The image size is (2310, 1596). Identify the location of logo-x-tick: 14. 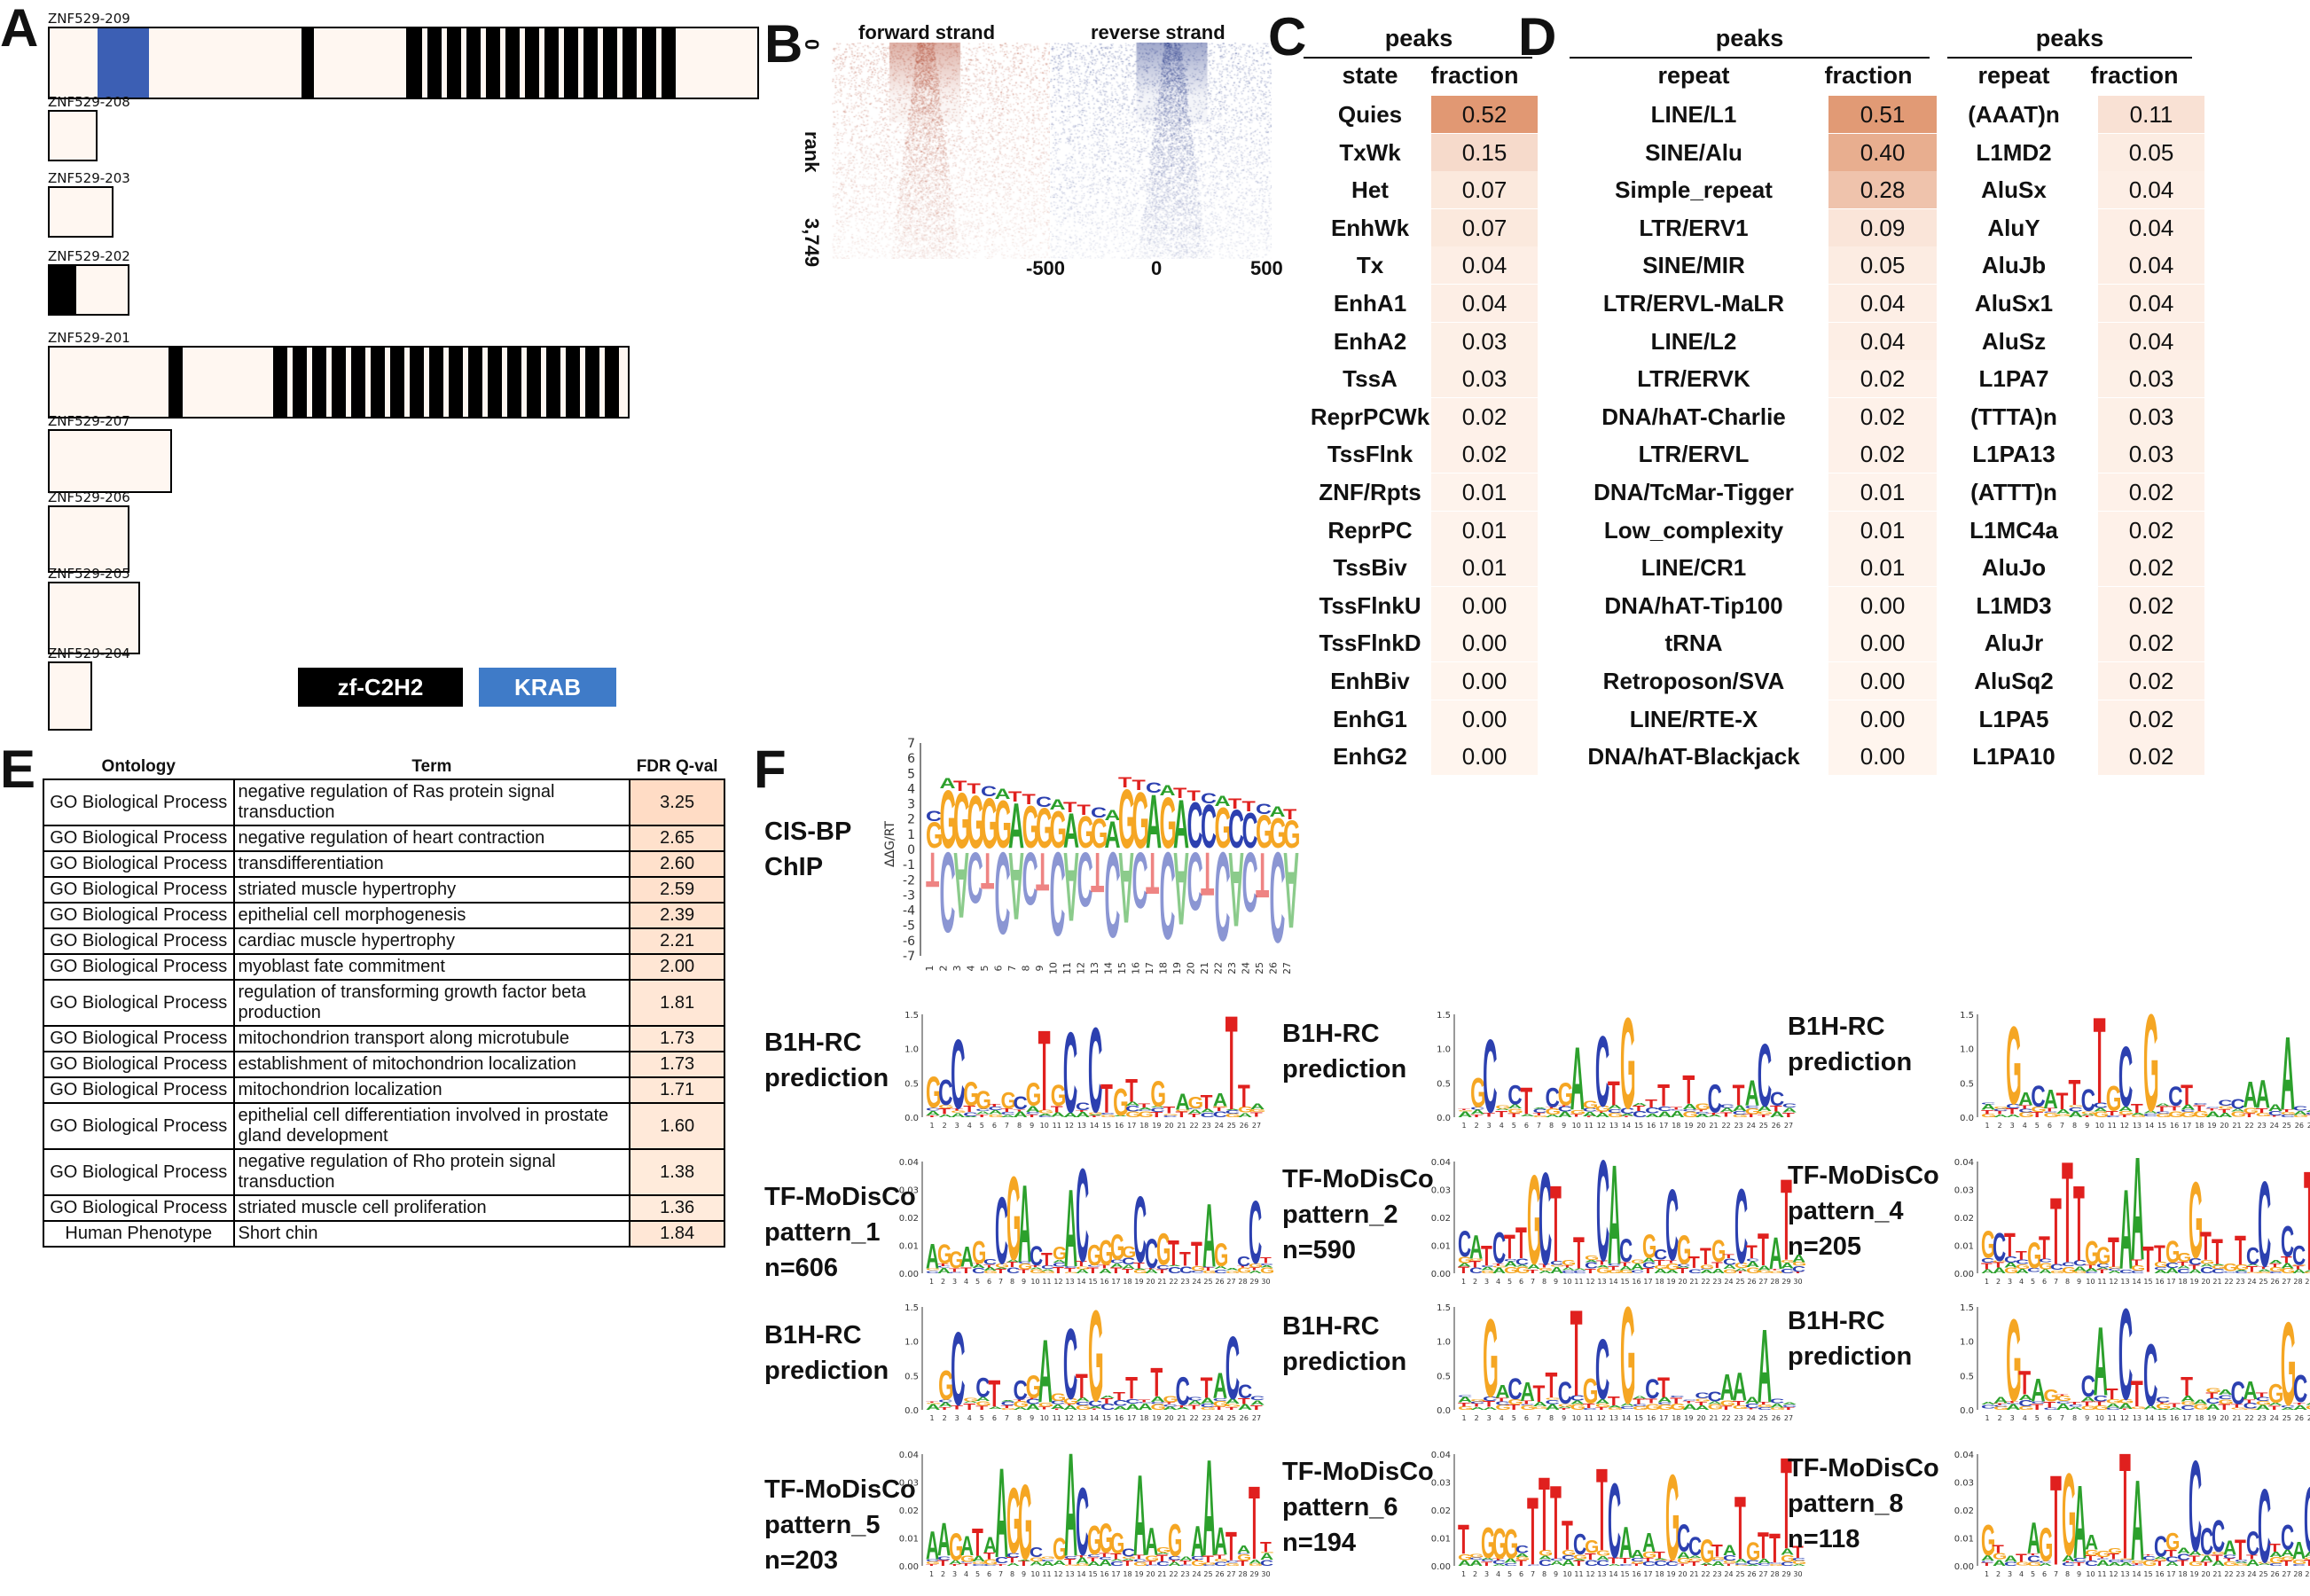
(1613, 1282).